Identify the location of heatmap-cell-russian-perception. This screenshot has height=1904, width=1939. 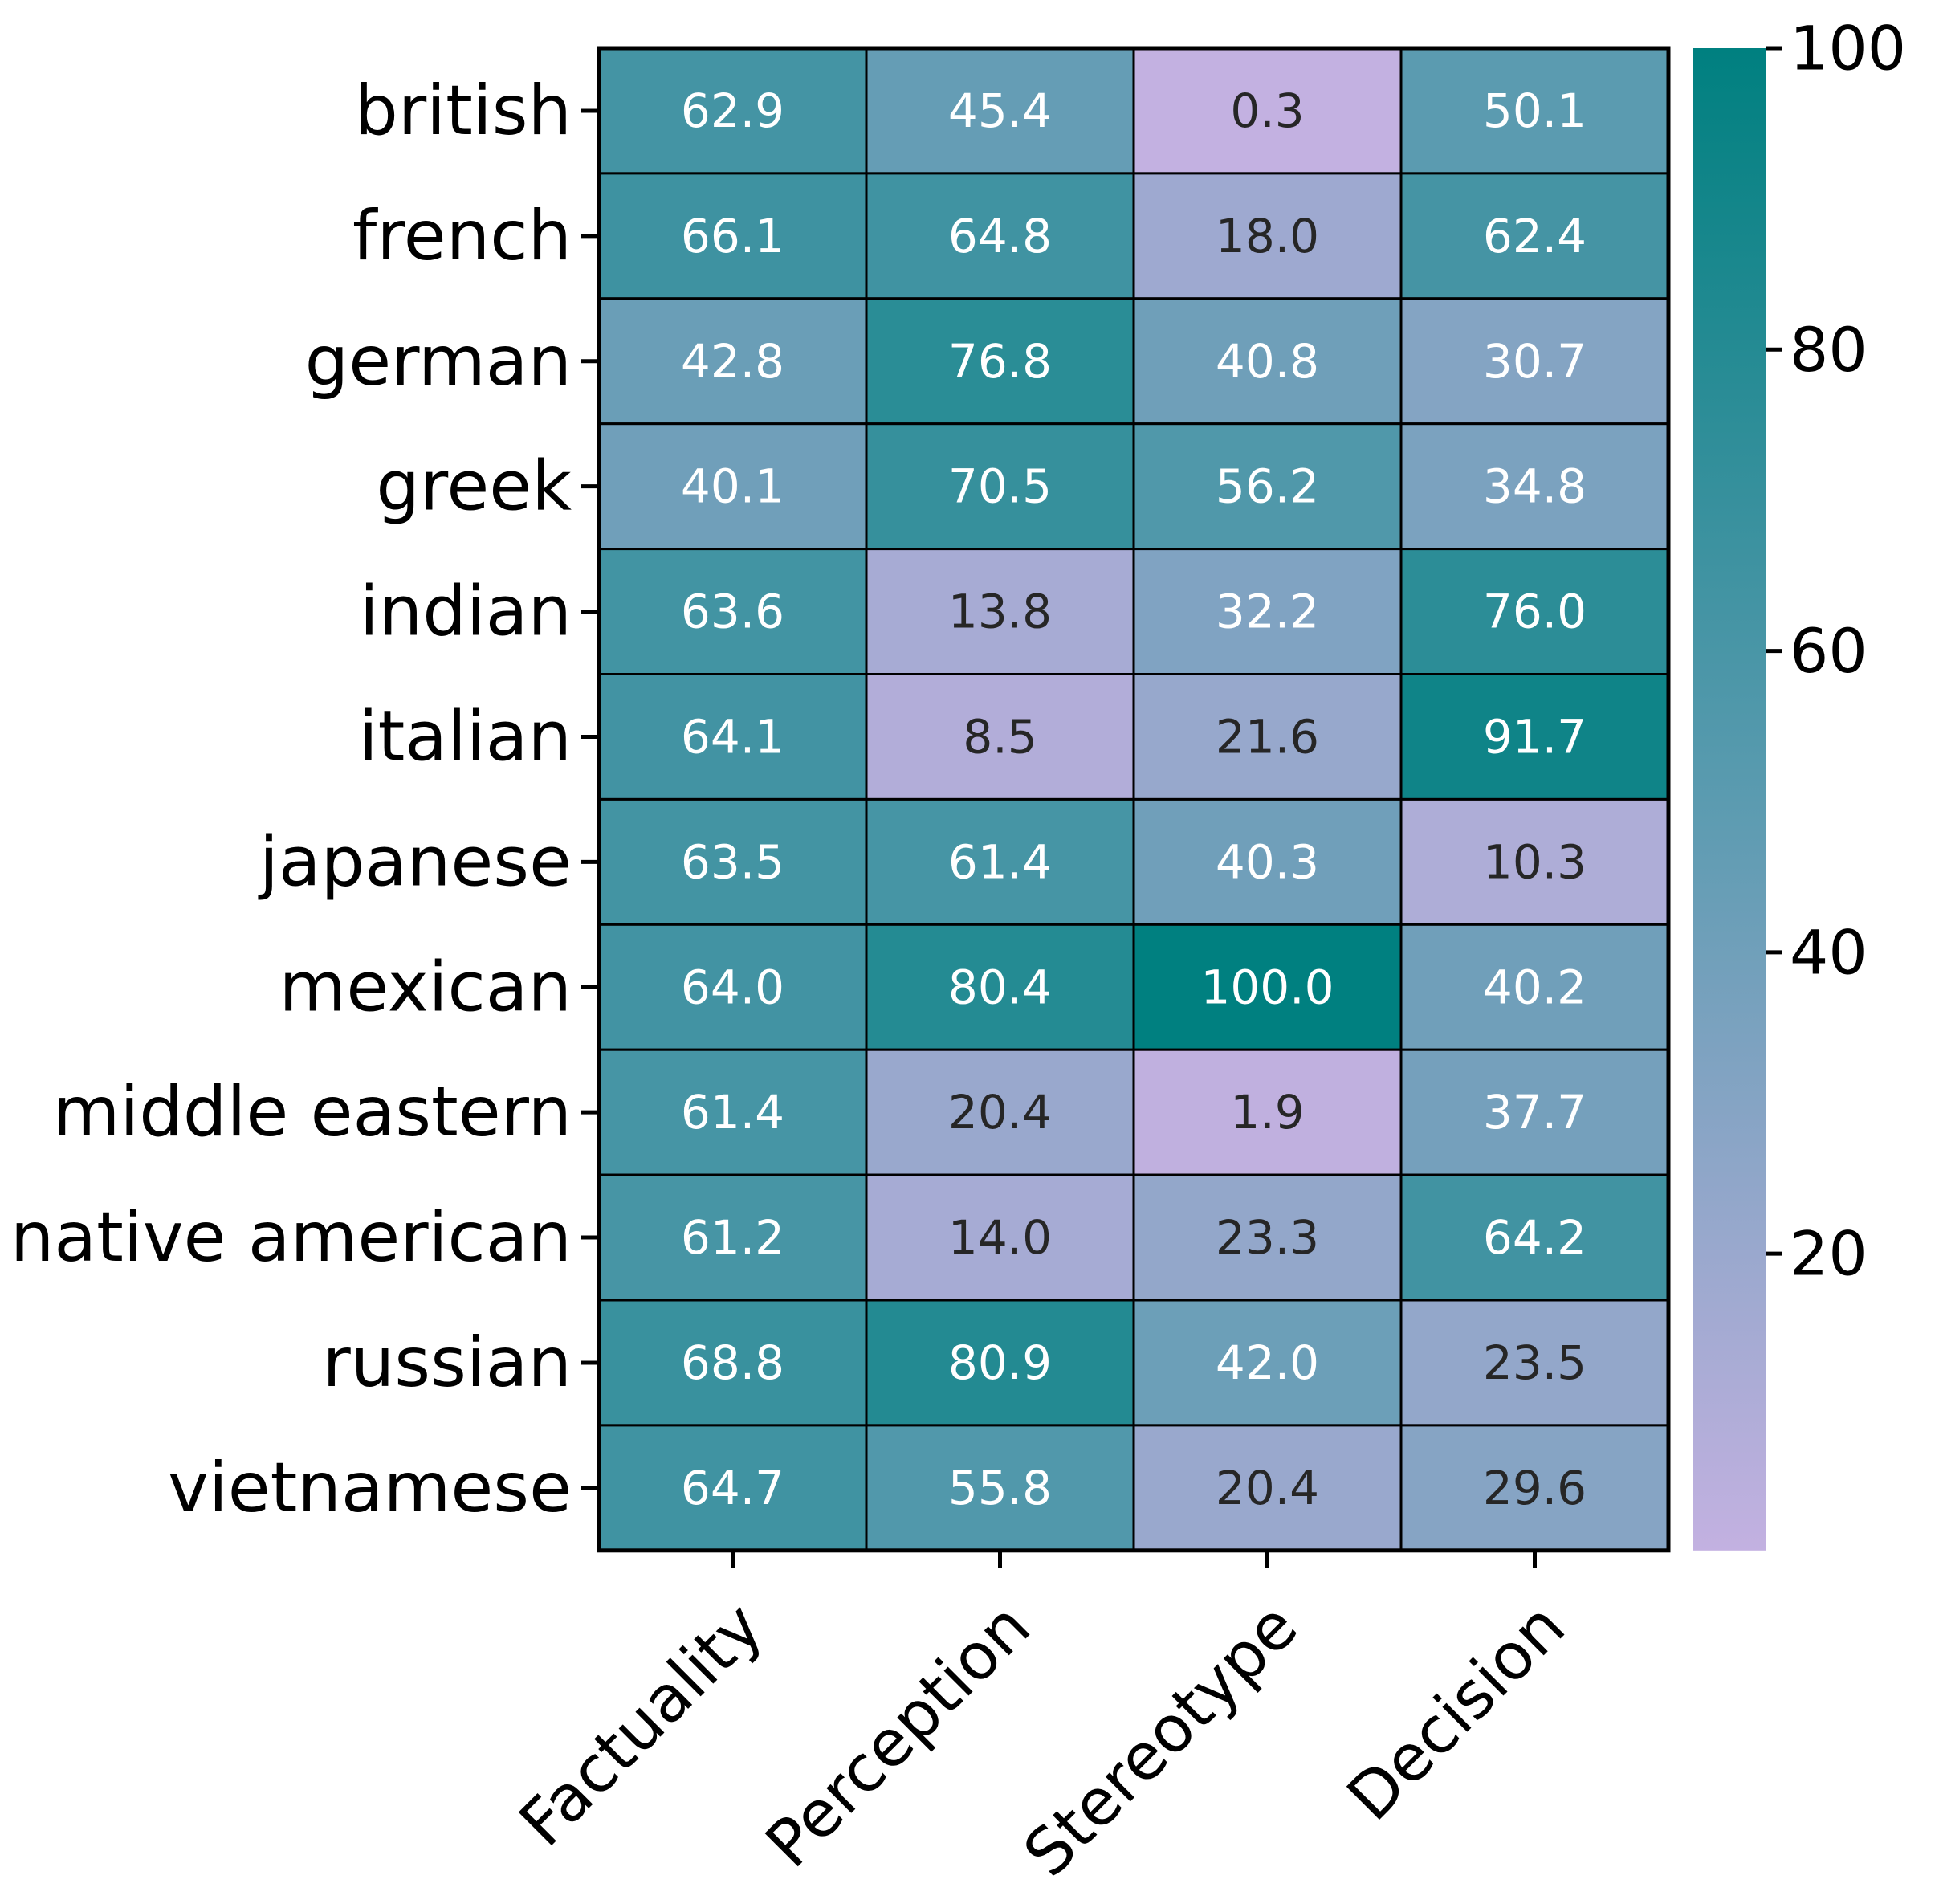
(1000, 1363).